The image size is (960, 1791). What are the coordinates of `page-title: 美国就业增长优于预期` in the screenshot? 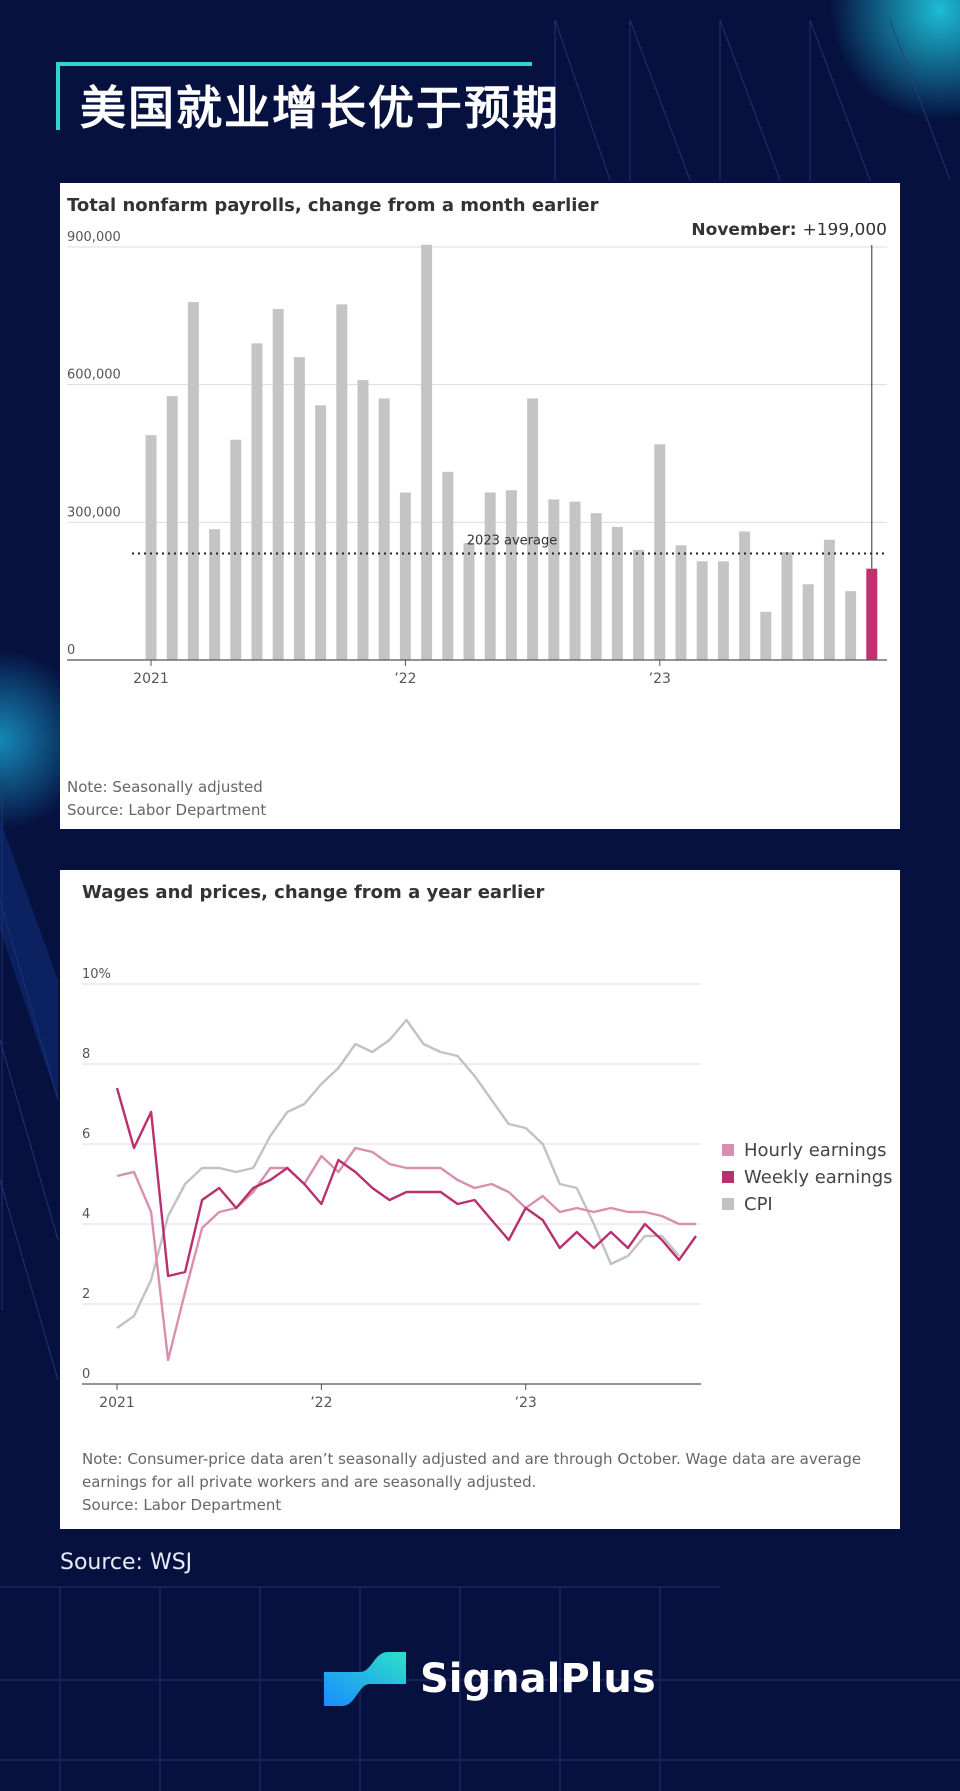 It's located at (320, 108).